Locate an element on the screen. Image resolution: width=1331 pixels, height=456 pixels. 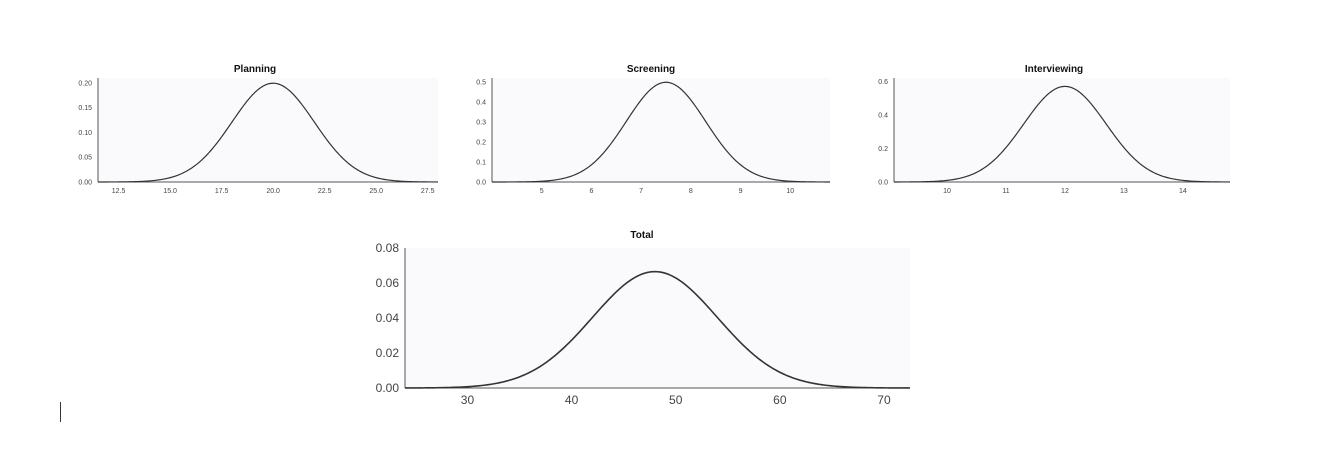
x-tick-label: 9 is located at coordinates (741, 191).